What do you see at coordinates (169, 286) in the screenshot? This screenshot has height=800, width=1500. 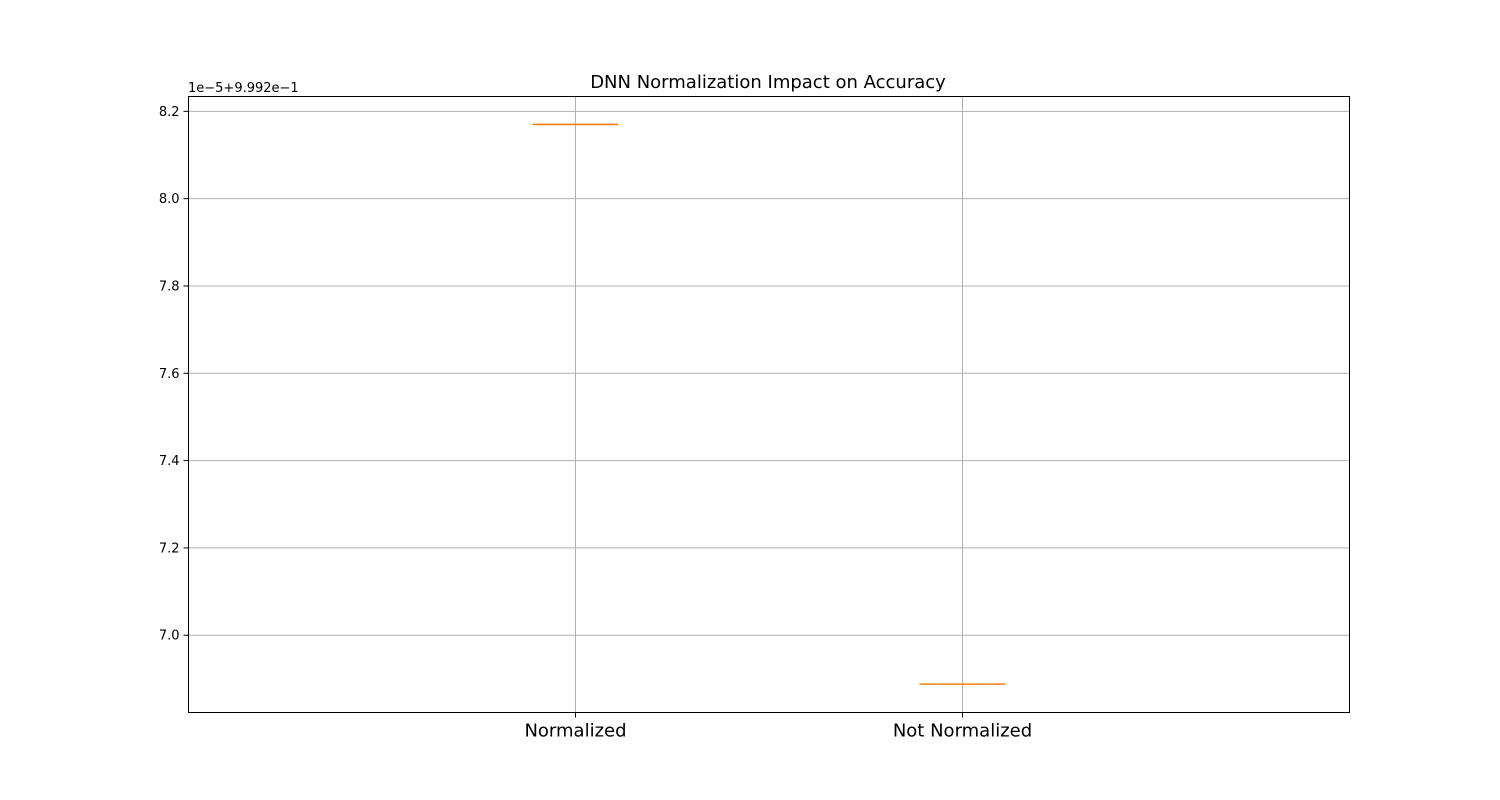 I see `y-tick-label: 7.8` at bounding box center [169, 286].